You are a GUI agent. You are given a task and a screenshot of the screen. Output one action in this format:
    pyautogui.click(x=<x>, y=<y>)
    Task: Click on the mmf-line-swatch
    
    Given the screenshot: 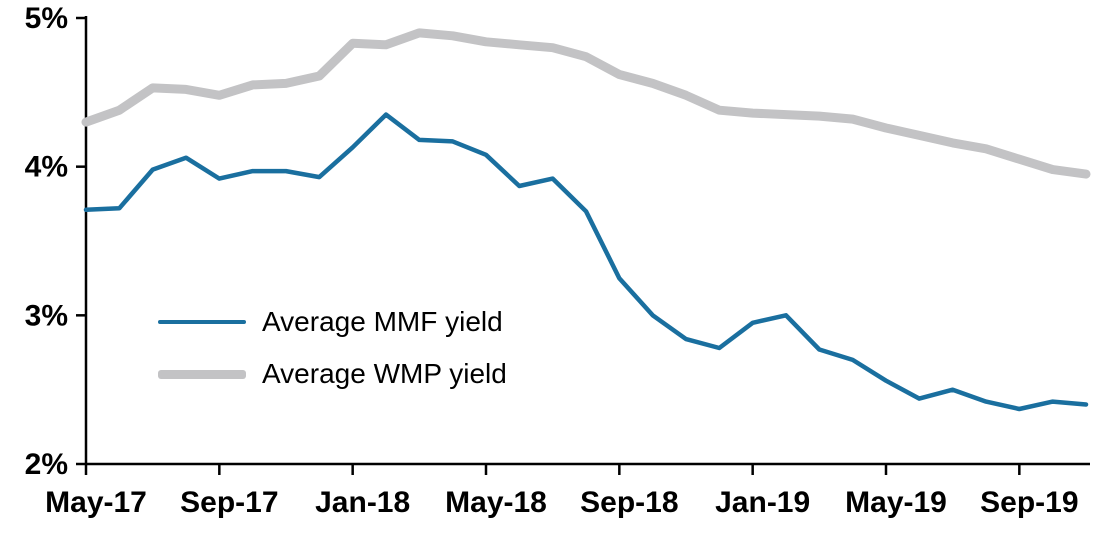 What is the action you would take?
    pyautogui.click(x=202, y=322)
    